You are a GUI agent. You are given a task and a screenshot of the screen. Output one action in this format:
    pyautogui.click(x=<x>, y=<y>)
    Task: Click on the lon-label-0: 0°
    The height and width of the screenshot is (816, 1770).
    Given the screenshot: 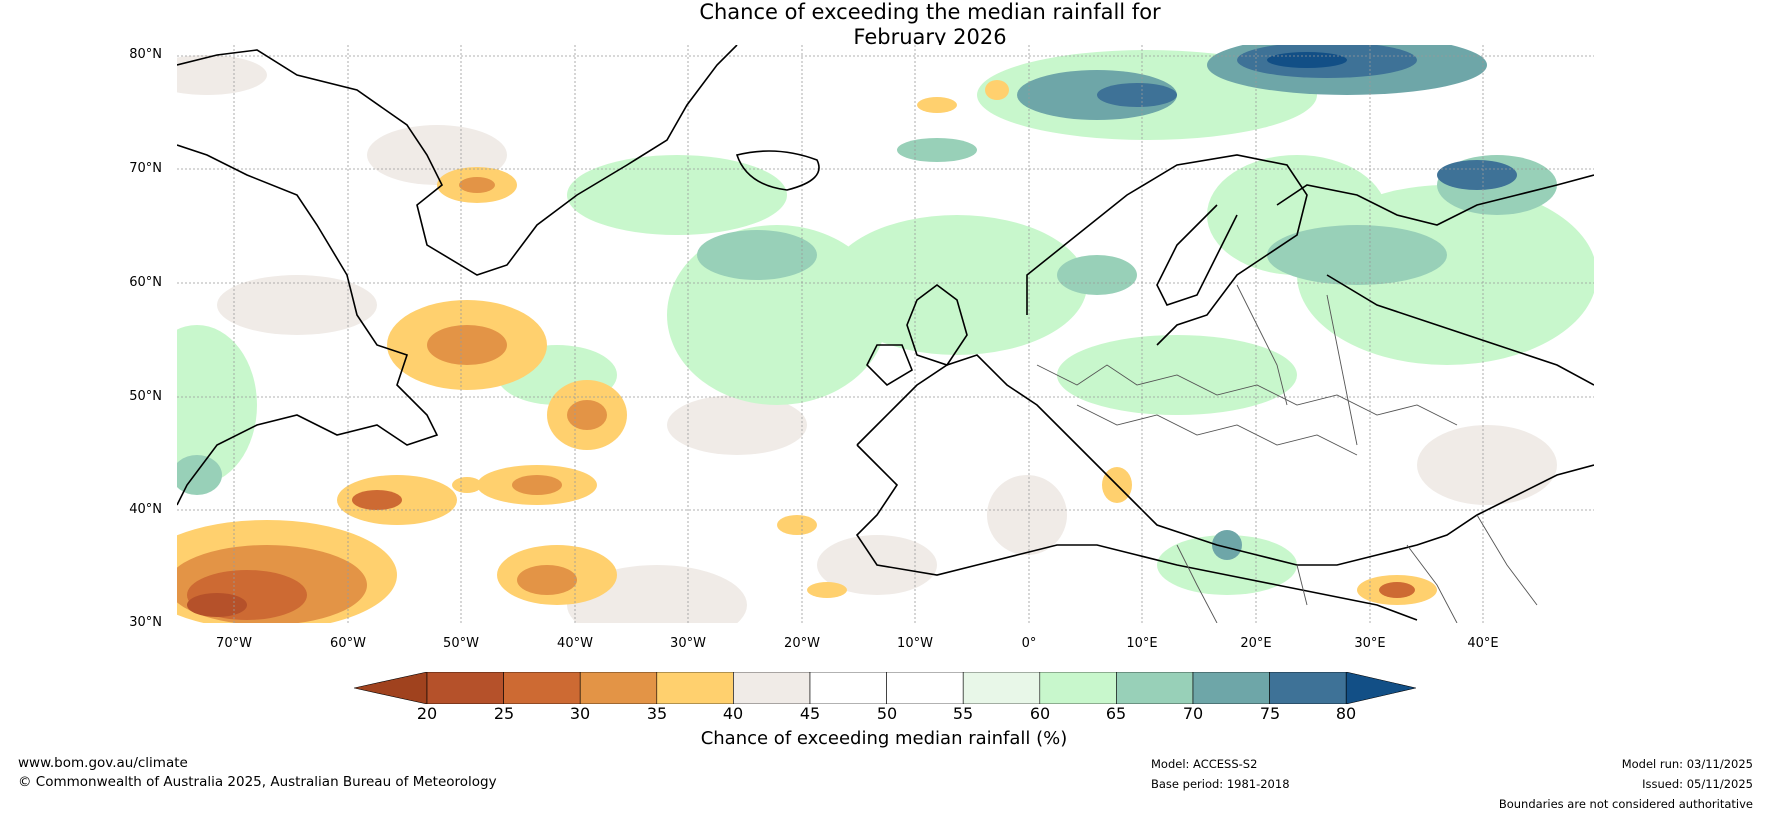 What is the action you would take?
    pyautogui.click(x=1029, y=643)
    